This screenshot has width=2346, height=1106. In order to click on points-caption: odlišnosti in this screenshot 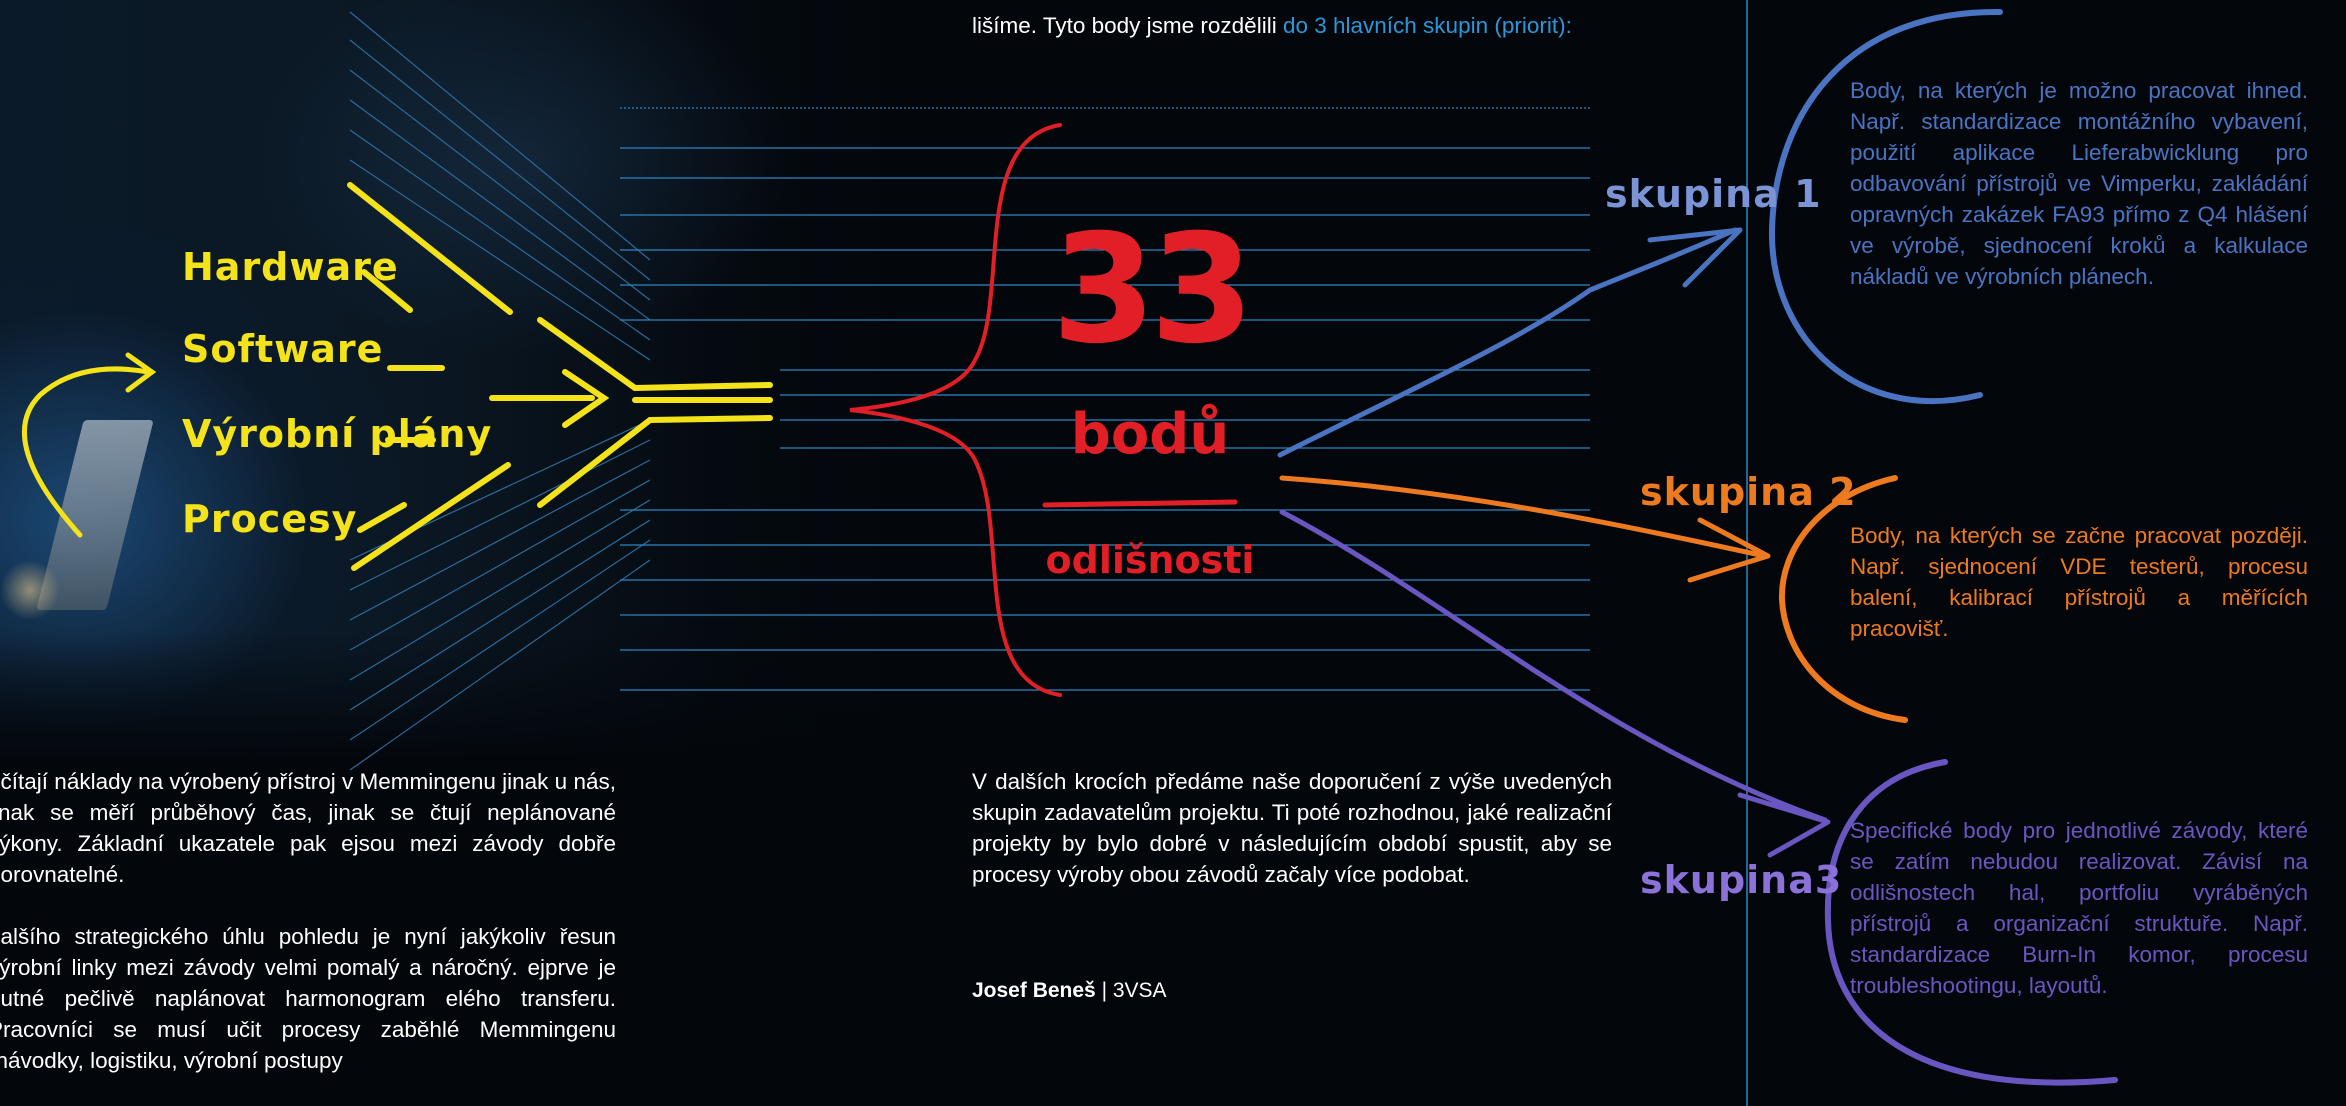, I will do `click(1150, 560)`.